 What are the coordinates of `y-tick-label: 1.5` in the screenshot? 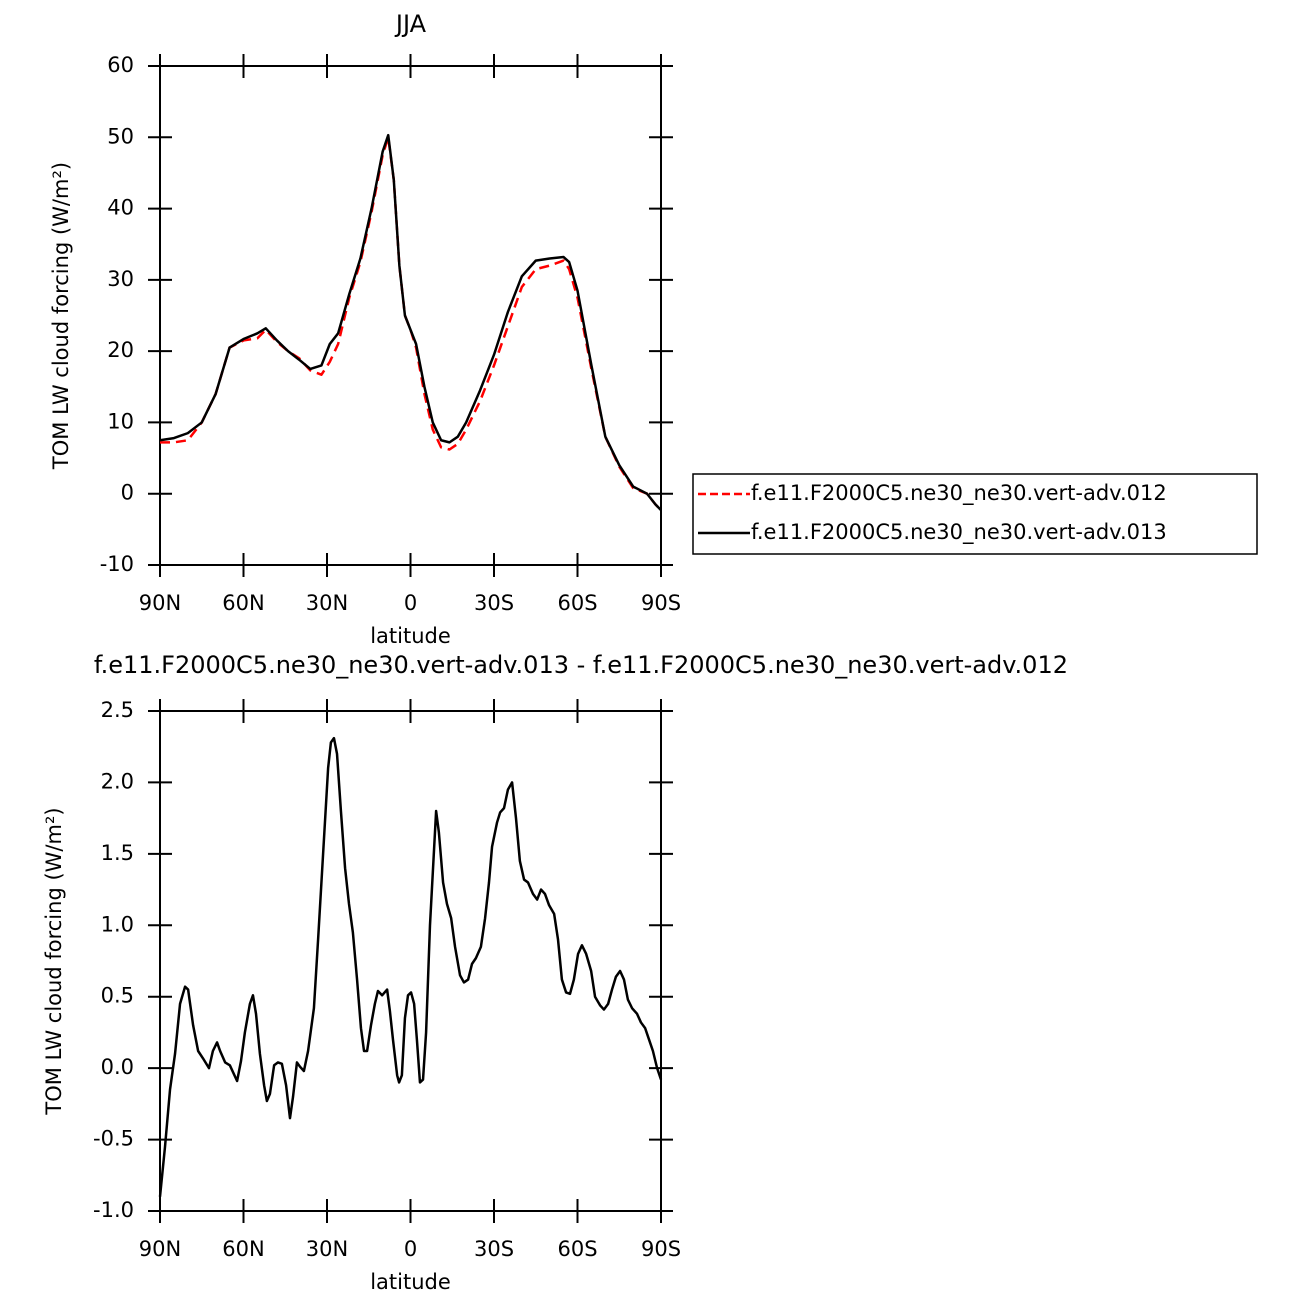 It's located at (117, 853).